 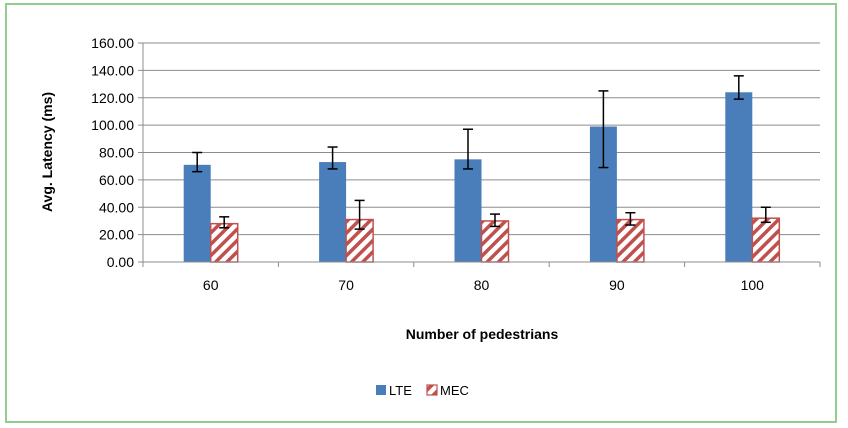 What do you see at coordinates (422, 390) in the screenshot?
I see `legend: LTE MEC` at bounding box center [422, 390].